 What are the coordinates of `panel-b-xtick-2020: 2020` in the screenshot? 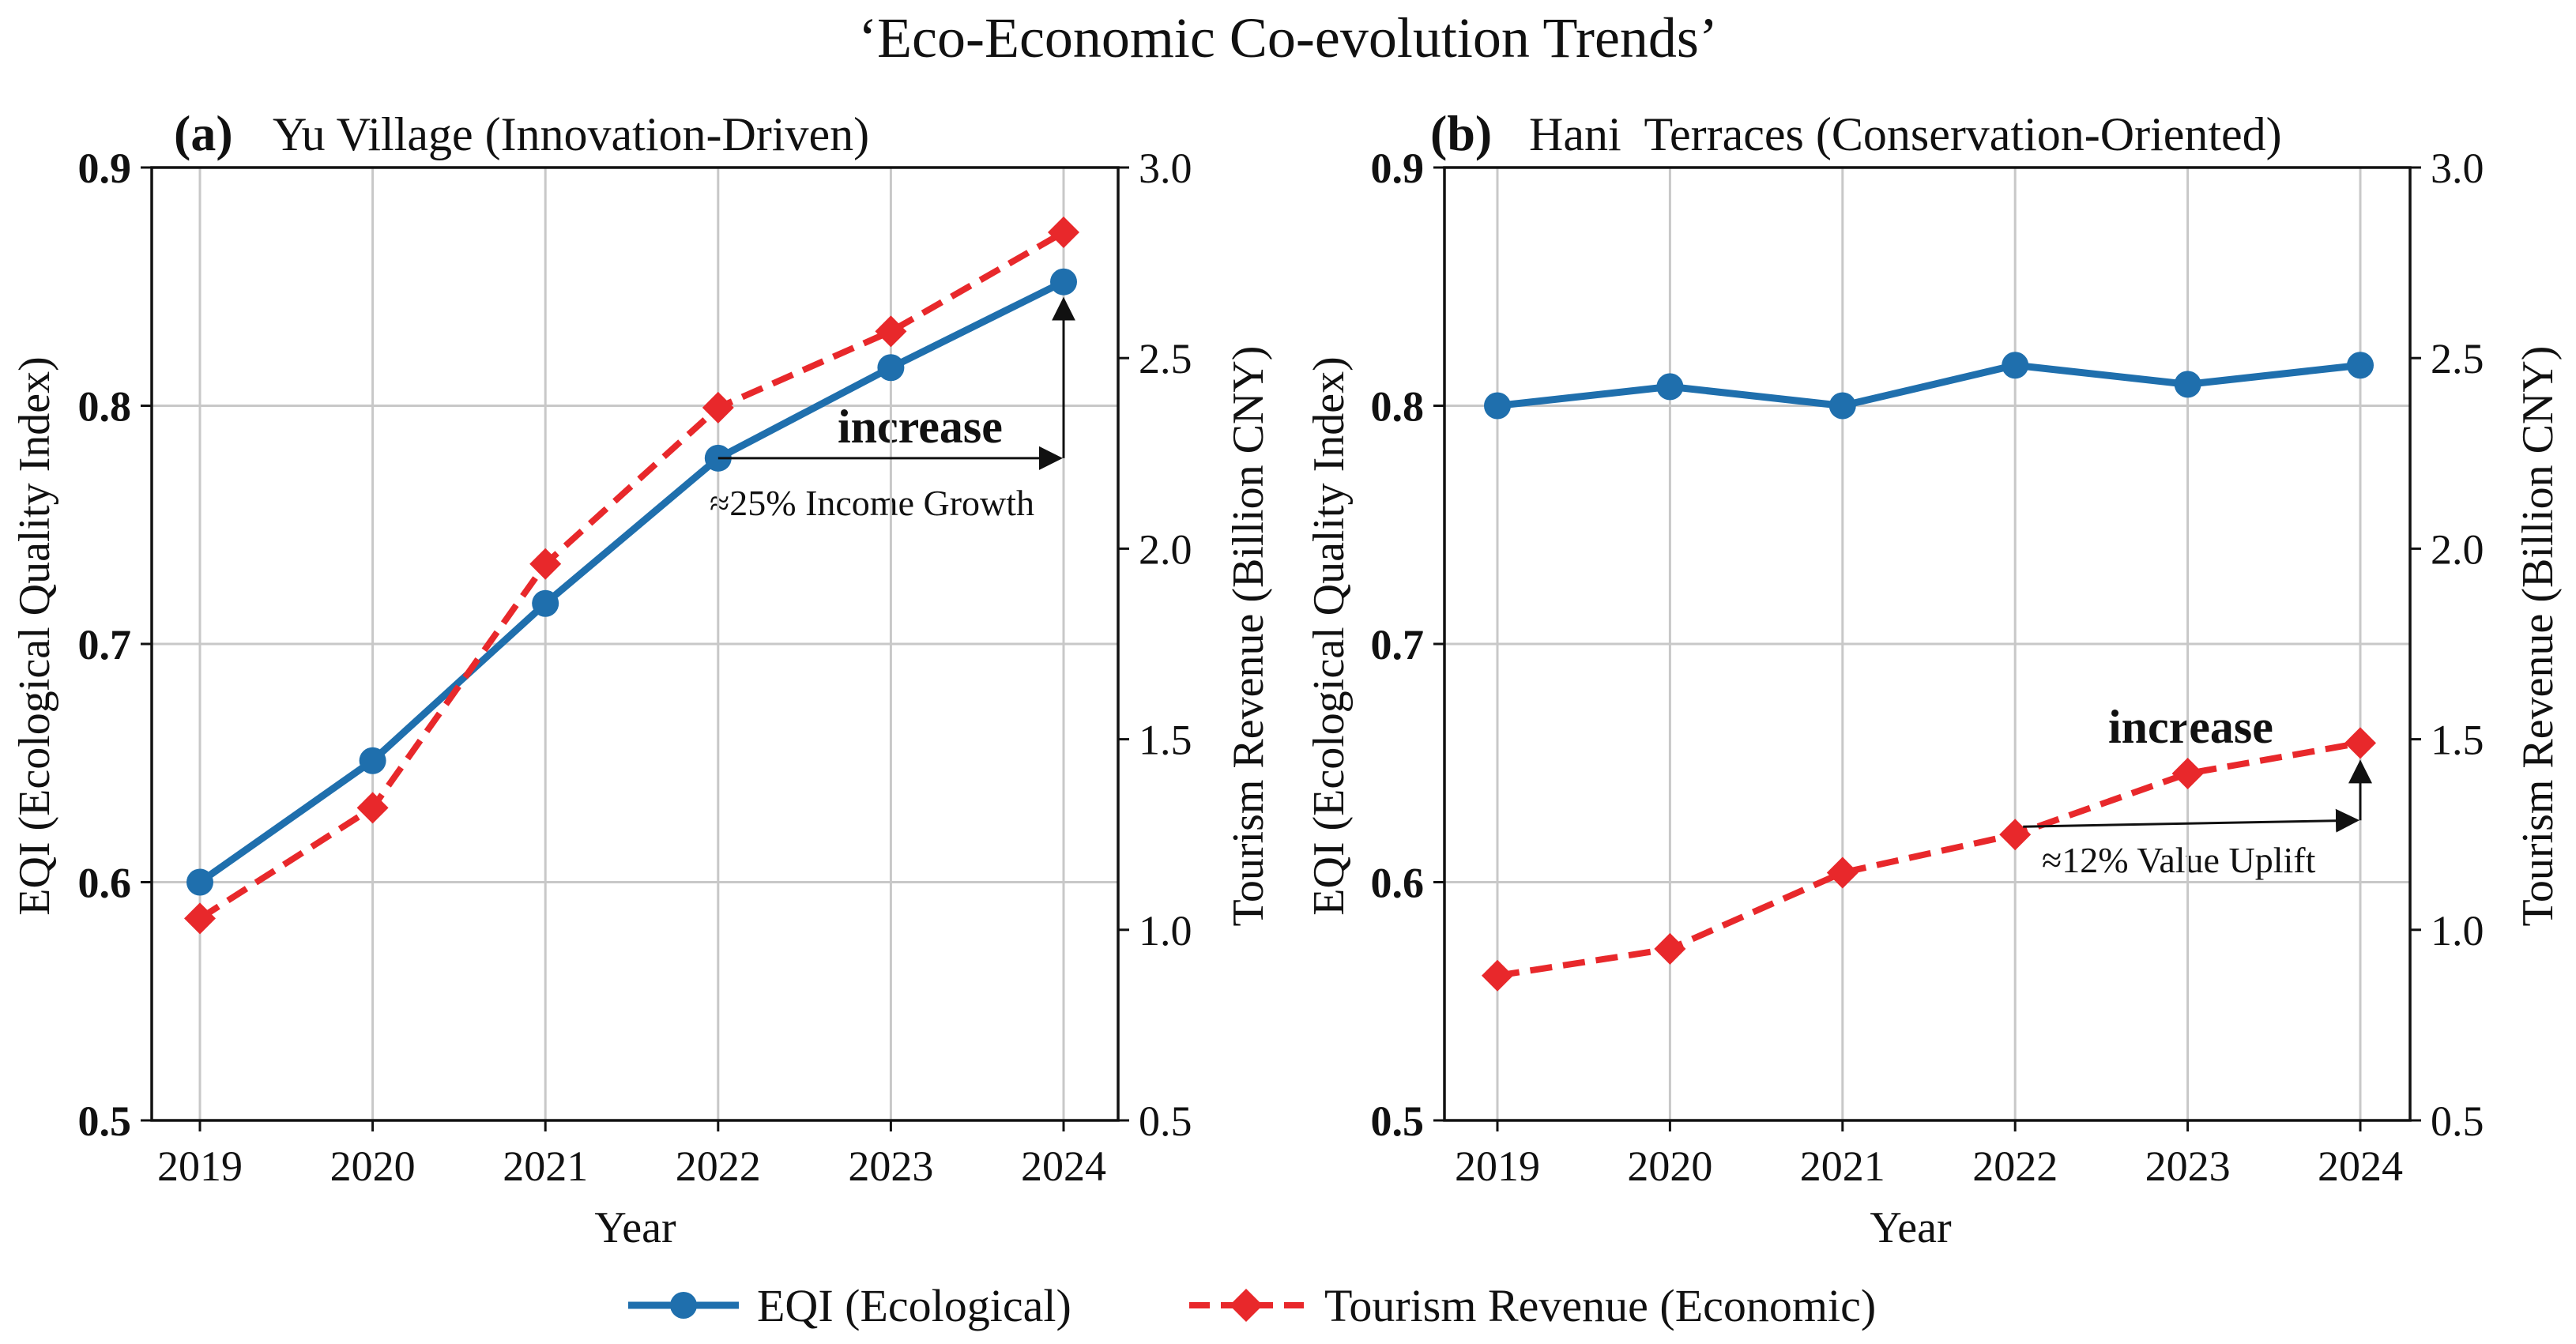 It's located at (1669, 1166).